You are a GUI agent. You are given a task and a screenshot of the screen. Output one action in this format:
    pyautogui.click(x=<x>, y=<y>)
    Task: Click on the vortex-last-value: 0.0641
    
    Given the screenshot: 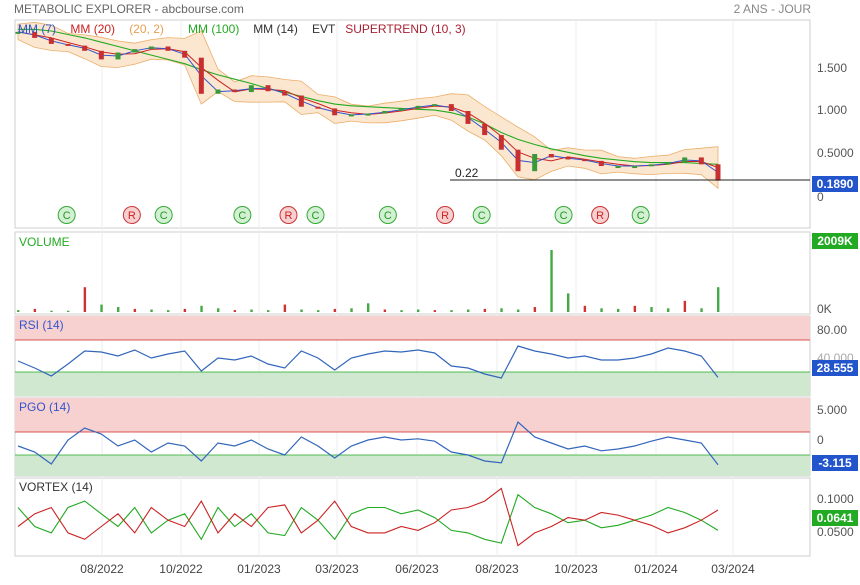 What is the action you would take?
    pyautogui.click(x=835, y=518)
    